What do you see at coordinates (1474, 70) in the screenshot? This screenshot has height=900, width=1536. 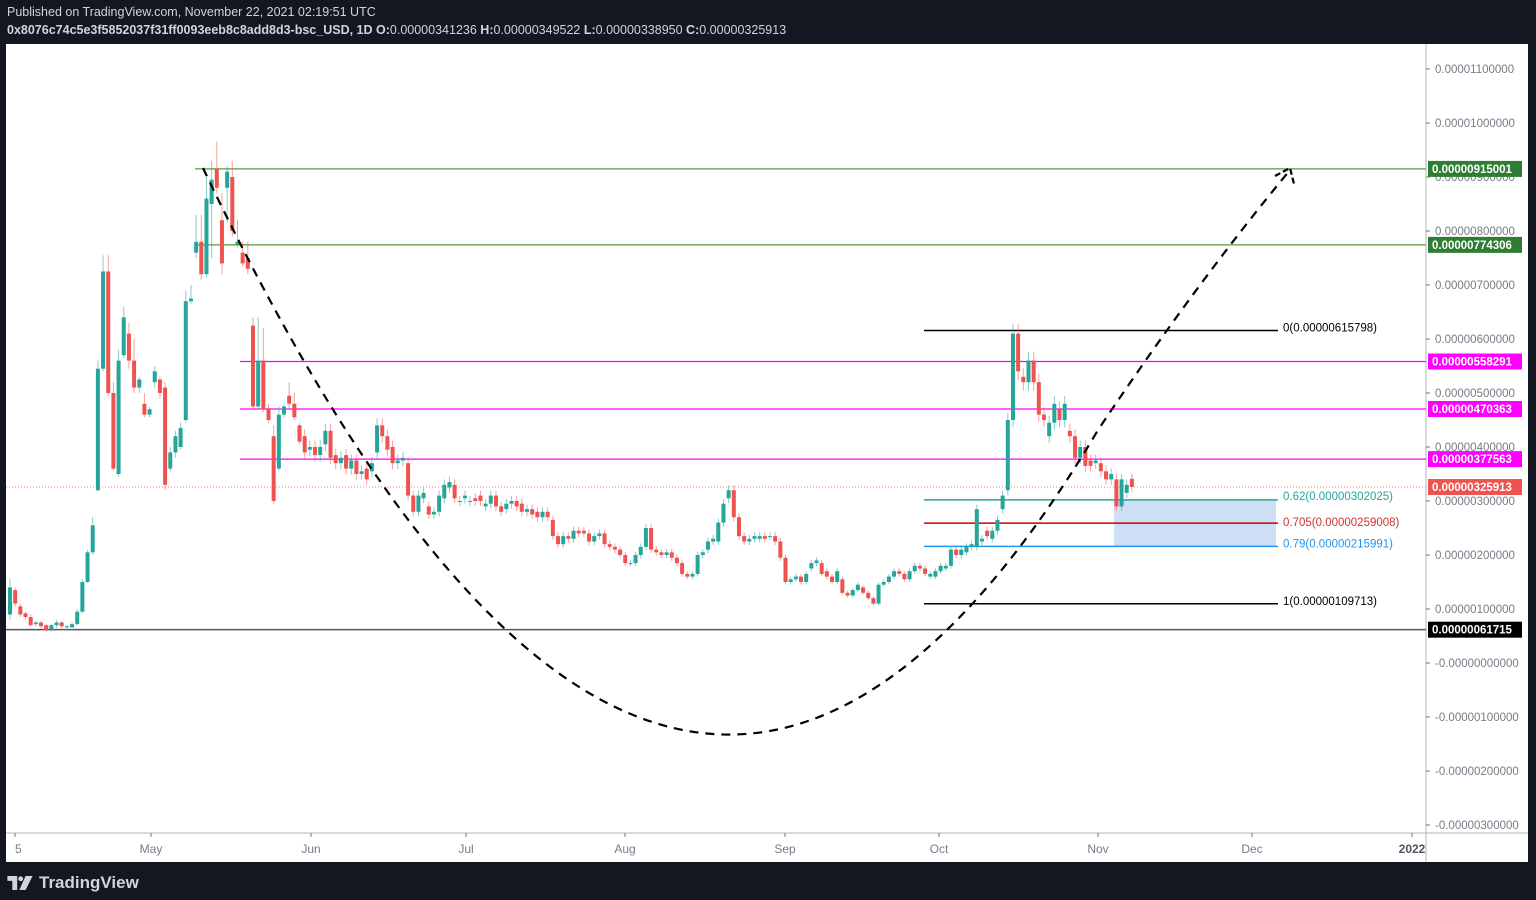 I see `y-tick-label: 0.00001100000` at bounding box center [1474, 70].